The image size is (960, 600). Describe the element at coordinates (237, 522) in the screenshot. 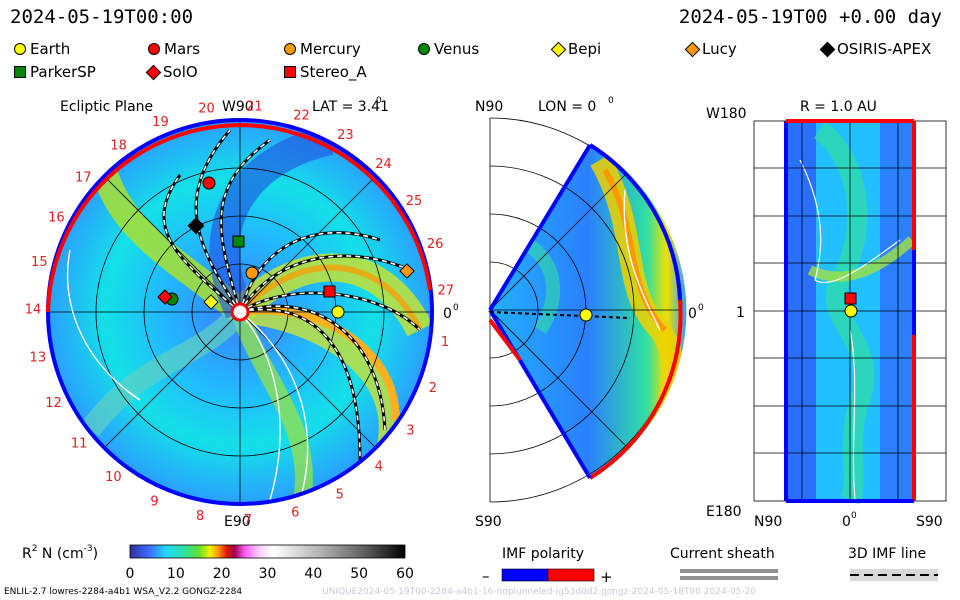

I see `ecliptic-bottom-label: E90` at that location.